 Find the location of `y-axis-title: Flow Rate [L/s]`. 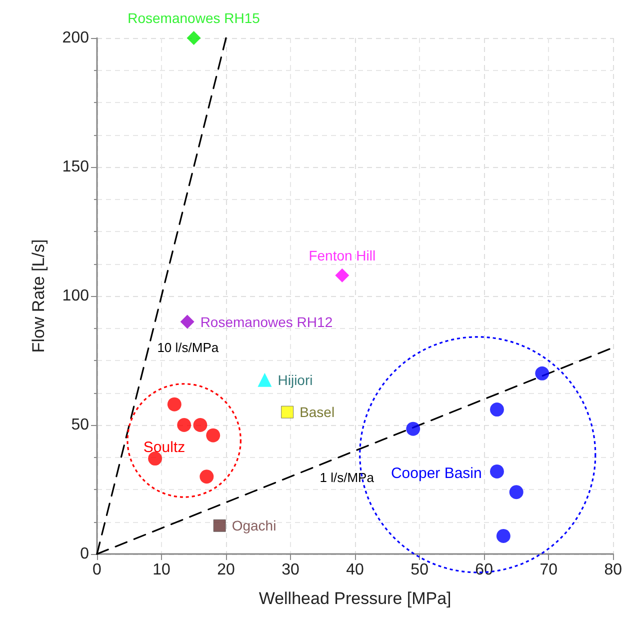

y-axis-title: Flow Rate [L/s] is located at coordinates (38, 296).